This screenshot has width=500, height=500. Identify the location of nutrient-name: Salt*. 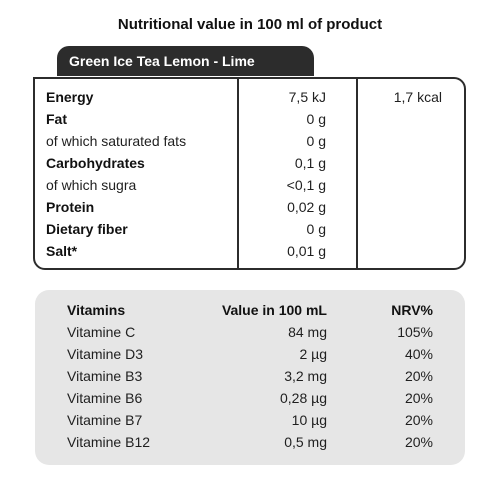
(62, 251).